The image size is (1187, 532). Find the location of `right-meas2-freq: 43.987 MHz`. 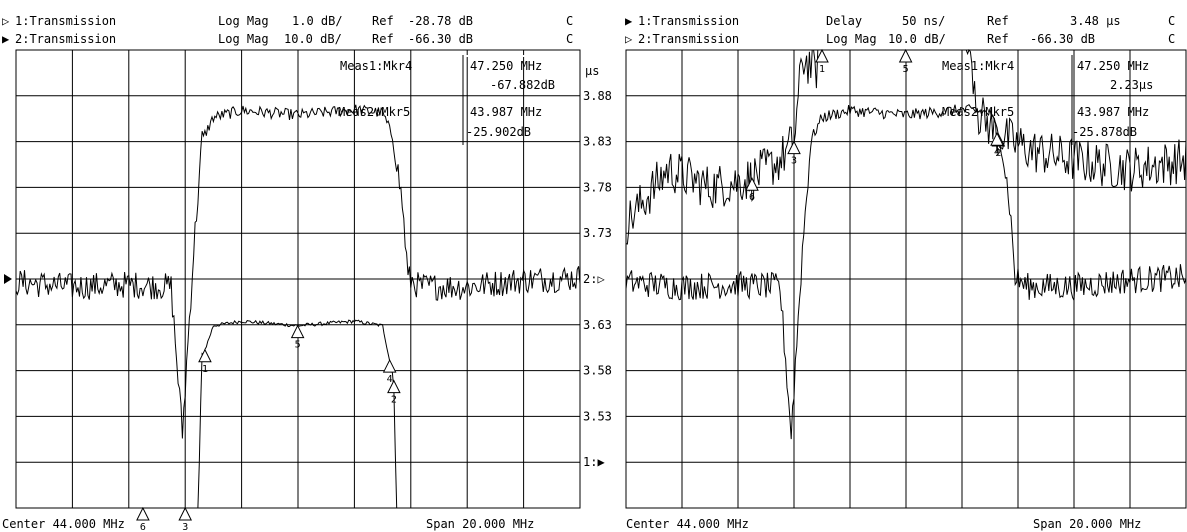

right-meas2-freq: 43.987 MHz is located at coordinates (1113, 112).